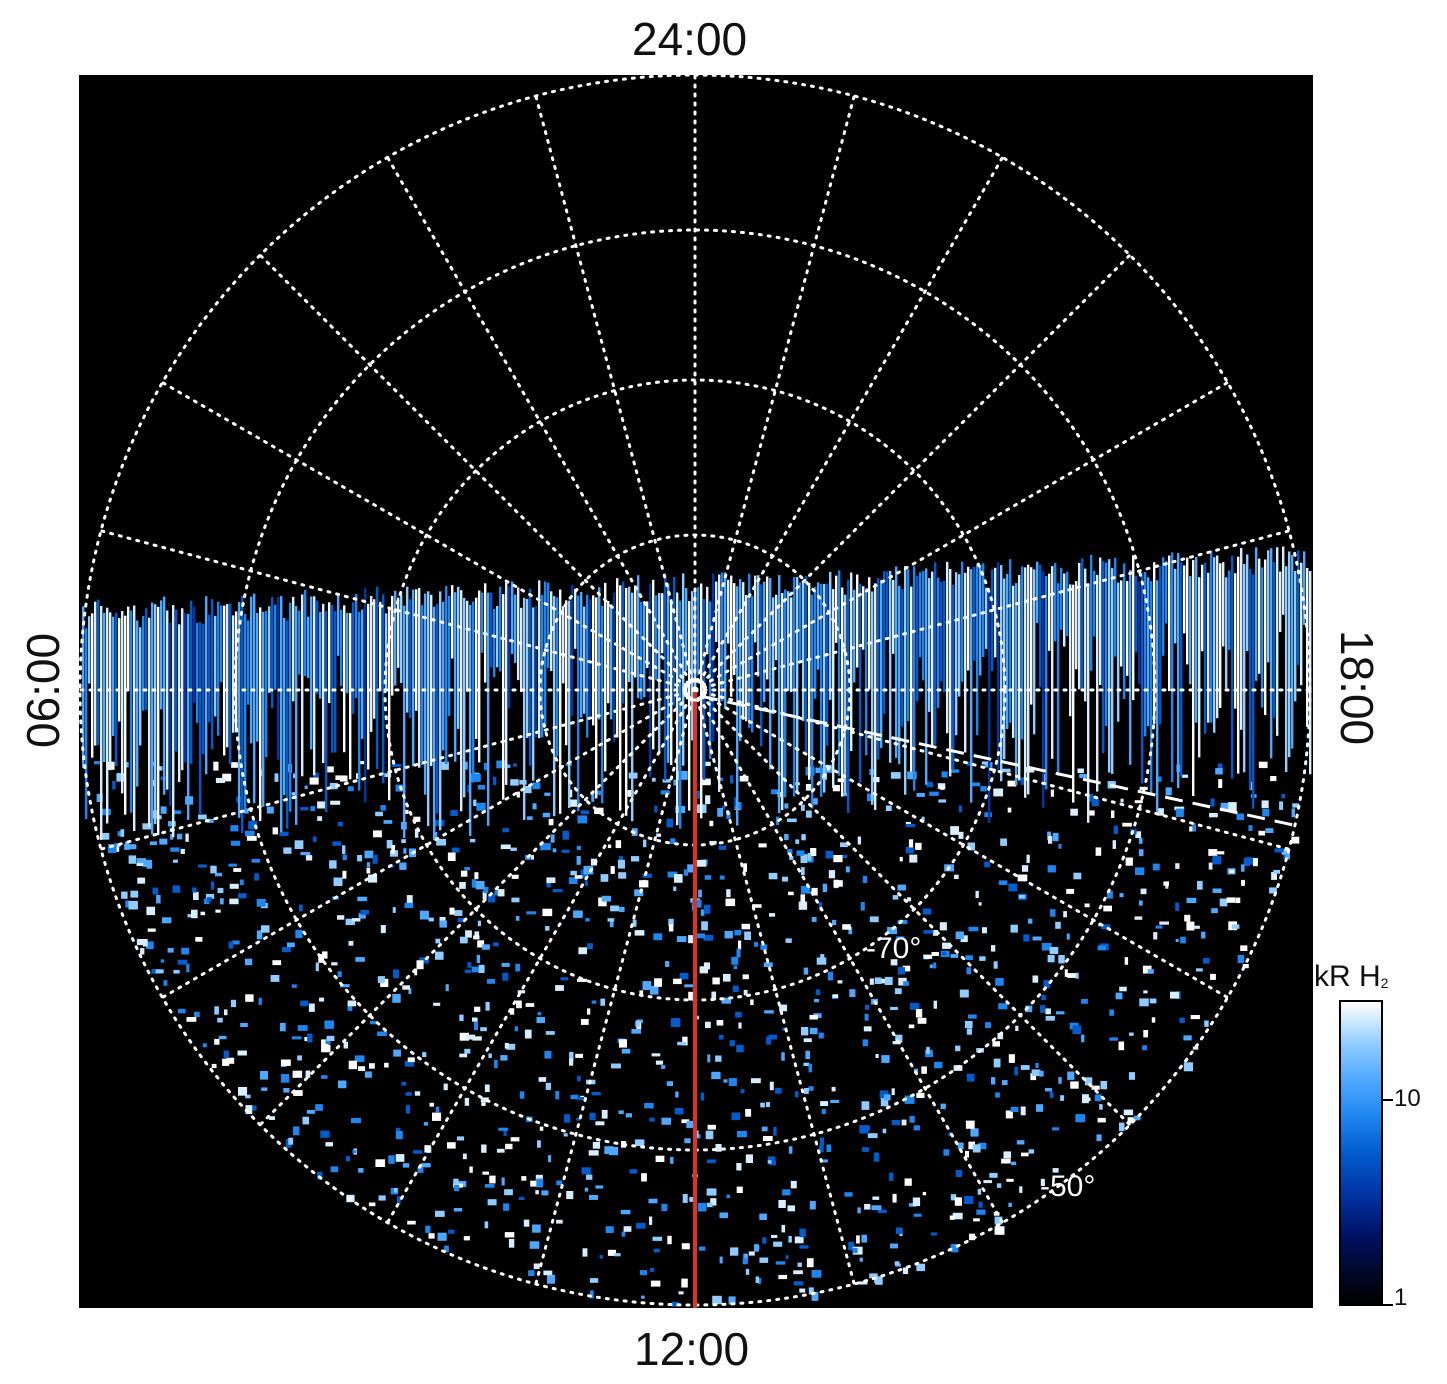  What do you see at coordinates (1407, 1098) in the screenshot?
I see `colorbar-tick-10: 10` at bounding box center [1407, 1098].